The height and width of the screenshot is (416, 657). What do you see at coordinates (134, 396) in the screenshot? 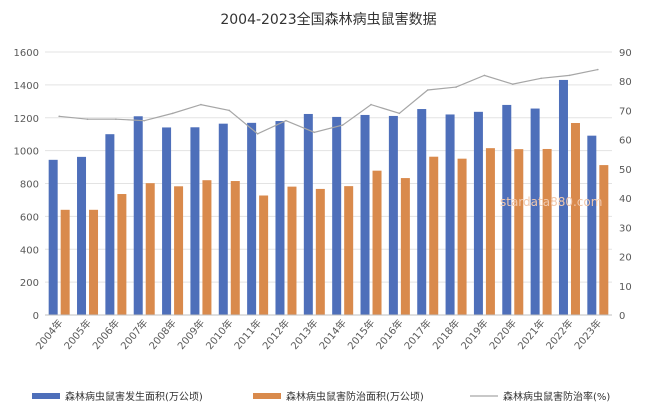
I see `legend-label: 森林病虫鼠害发生面积(万公顷)` at bounding box center [134, 396].